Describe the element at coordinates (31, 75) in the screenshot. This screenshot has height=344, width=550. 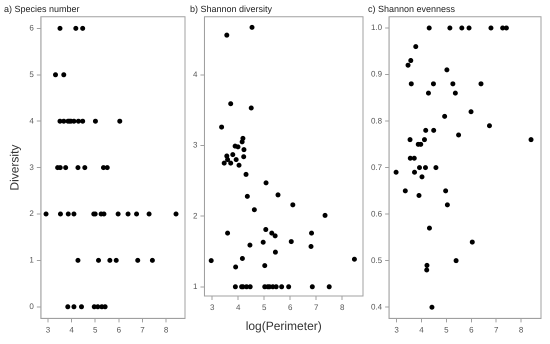
I see `y-tick-label: 5` at that location.